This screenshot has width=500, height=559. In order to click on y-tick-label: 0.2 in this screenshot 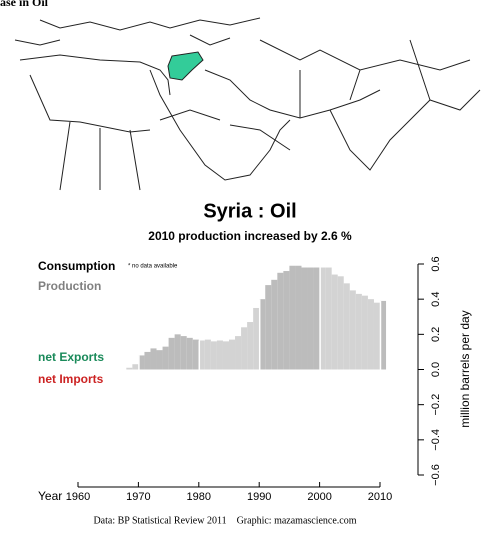, I will do `click(436, 334)`.